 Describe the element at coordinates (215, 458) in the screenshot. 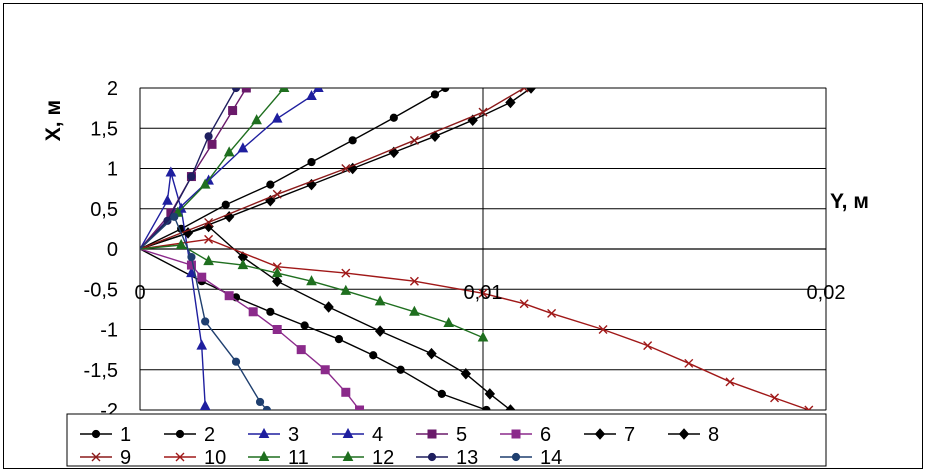

I see `legend-label: 10` at that location.